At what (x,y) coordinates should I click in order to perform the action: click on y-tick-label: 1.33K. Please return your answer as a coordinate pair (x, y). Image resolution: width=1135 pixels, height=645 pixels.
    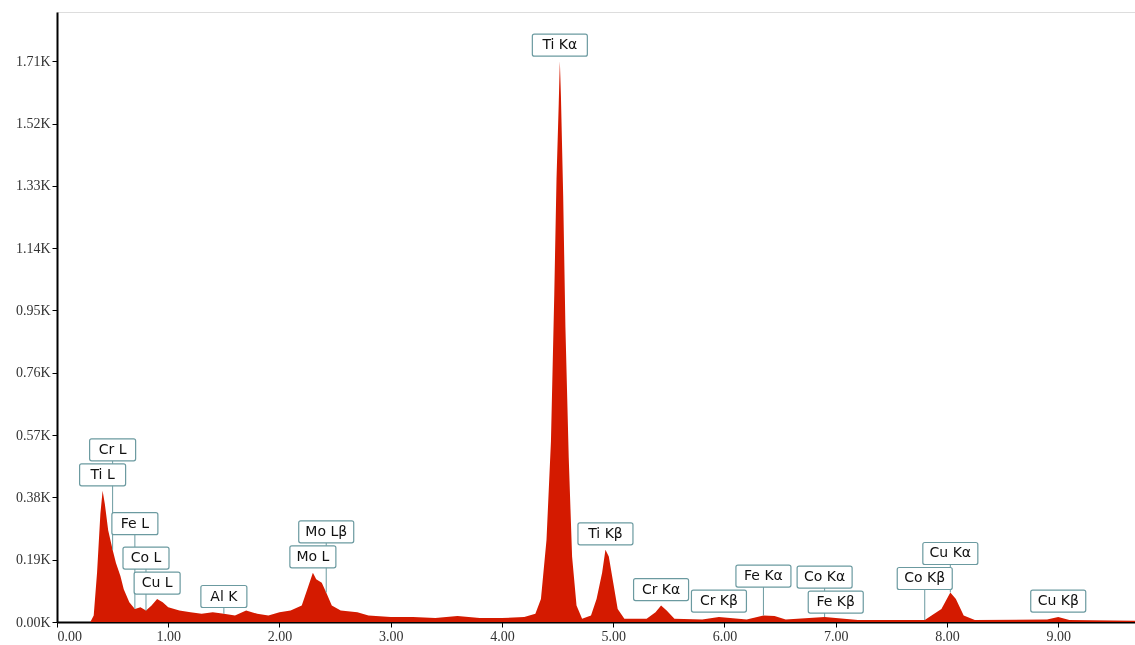
    Looking at the image, I should click on (33, 186).